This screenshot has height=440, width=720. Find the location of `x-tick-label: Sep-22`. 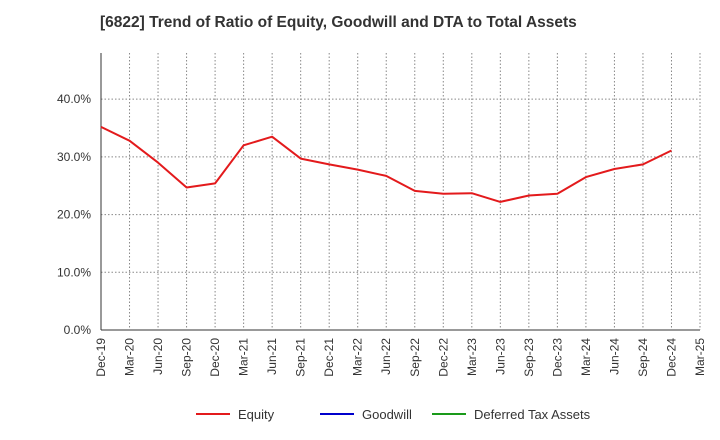

x-tick-label: Sep-22 is located at coordinates (415, 357).